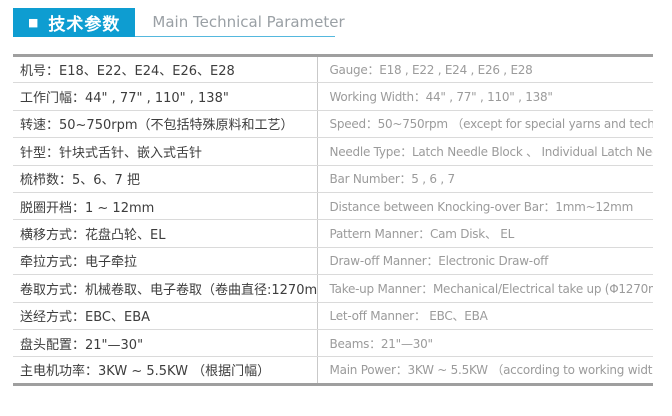 The image size is (672, 416). What do you see at coordinates (165, 370) in the screenshot?
I see `spec-cell-chinese: 主电机功率：3KW ~ 5.5KW （根据门幅）` at bounding box center [165, 370].